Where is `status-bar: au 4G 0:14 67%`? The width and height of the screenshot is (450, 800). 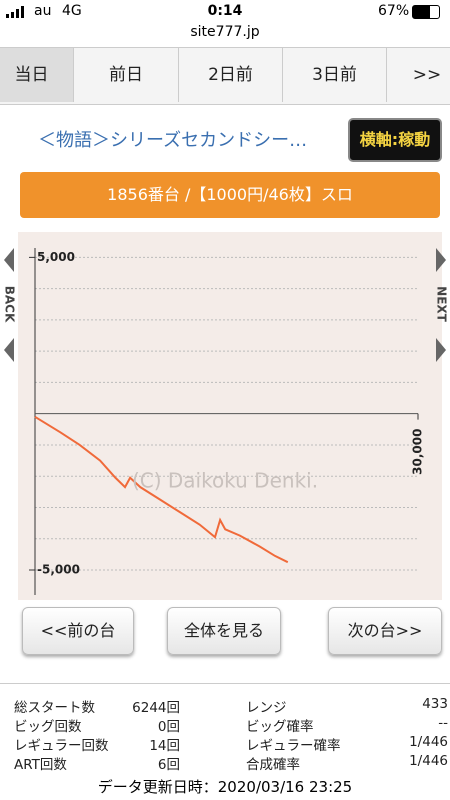
status-bar: au 4G 0:14 67% is located at coordinates (225, 12).